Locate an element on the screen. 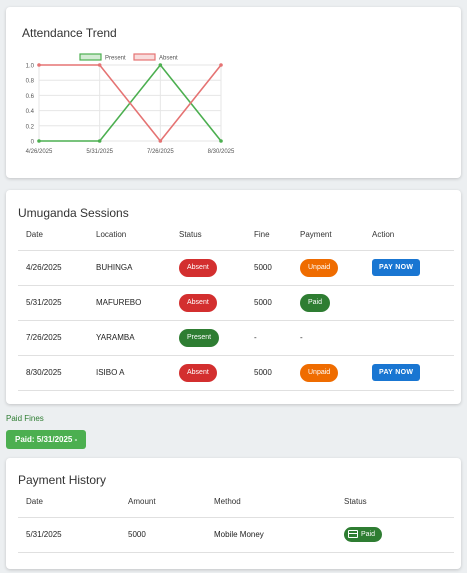 This screenshot has width=467, height=573. series-line-absent is located at coordinates (130, 103).